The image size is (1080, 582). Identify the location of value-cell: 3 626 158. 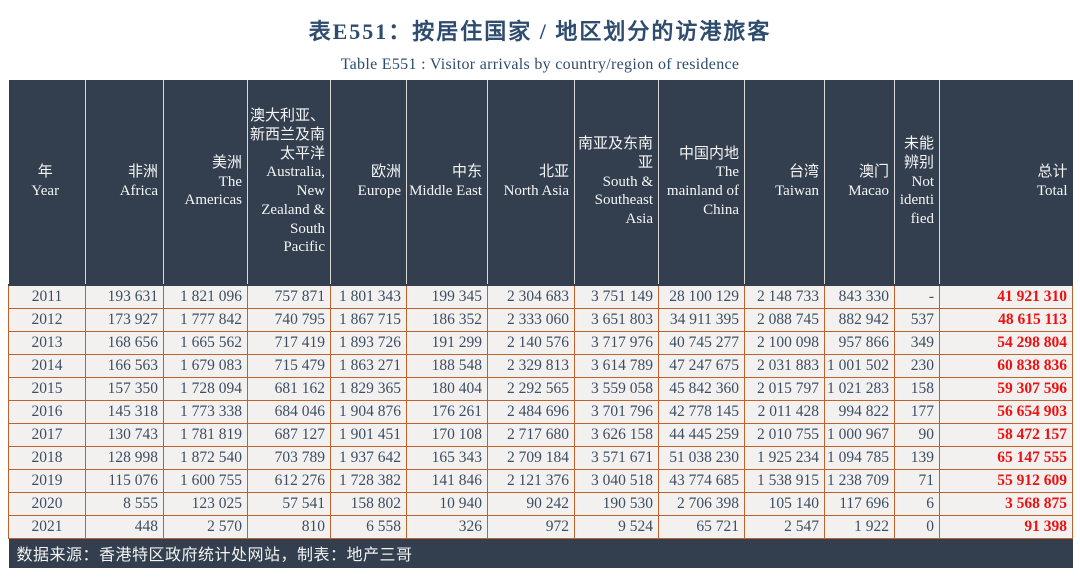
(616, 434).